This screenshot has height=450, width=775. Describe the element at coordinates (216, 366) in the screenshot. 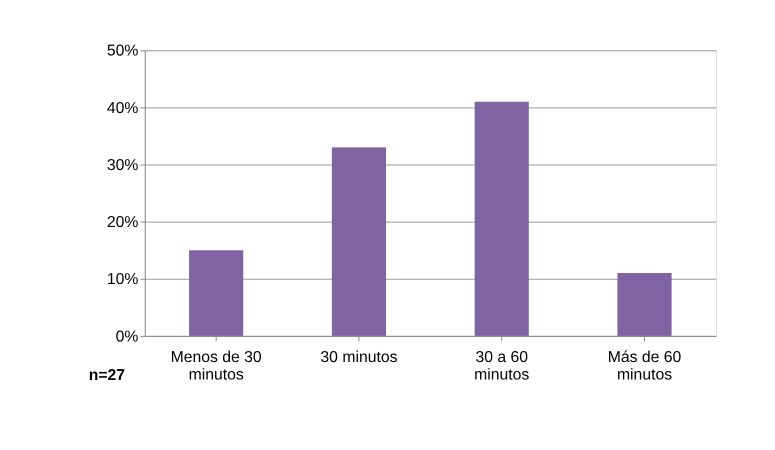

I see `x-tick-label: Menos de 30 minutos` at that location.